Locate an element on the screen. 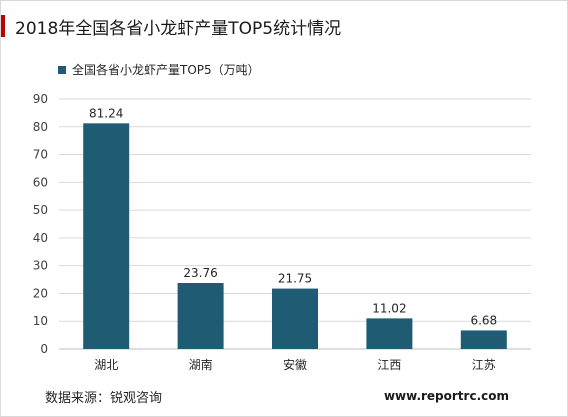 The height and width of the screenshot is (417, 568). y-tick-label: 30 is located at coordinates (40, 266).